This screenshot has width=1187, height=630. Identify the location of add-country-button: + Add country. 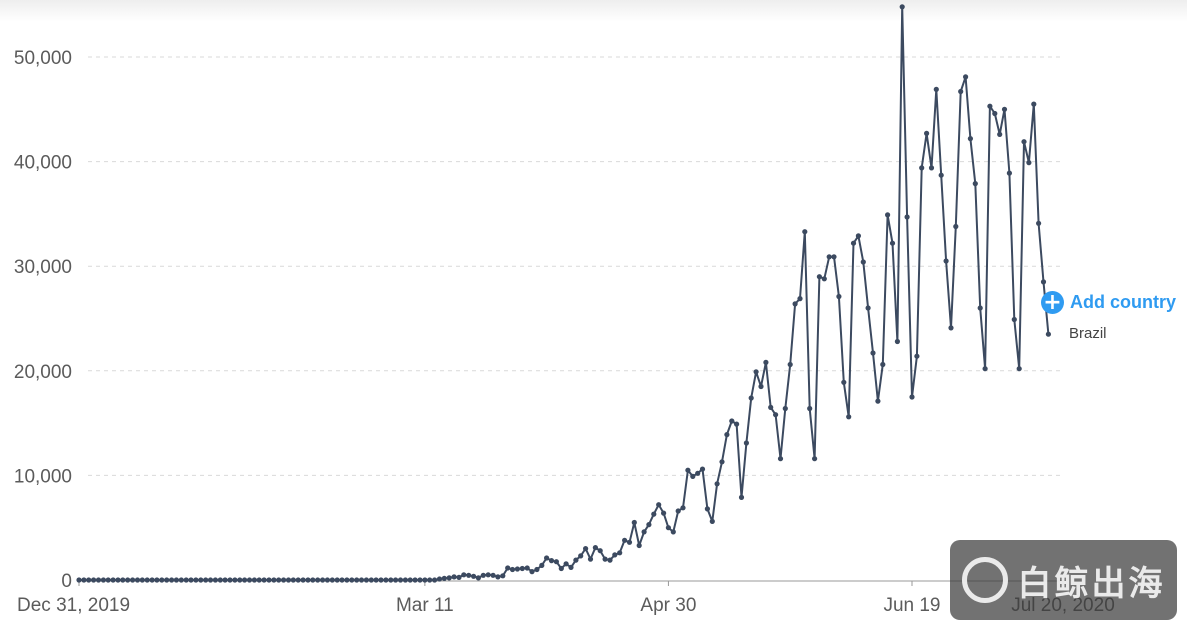
(1108, 302).